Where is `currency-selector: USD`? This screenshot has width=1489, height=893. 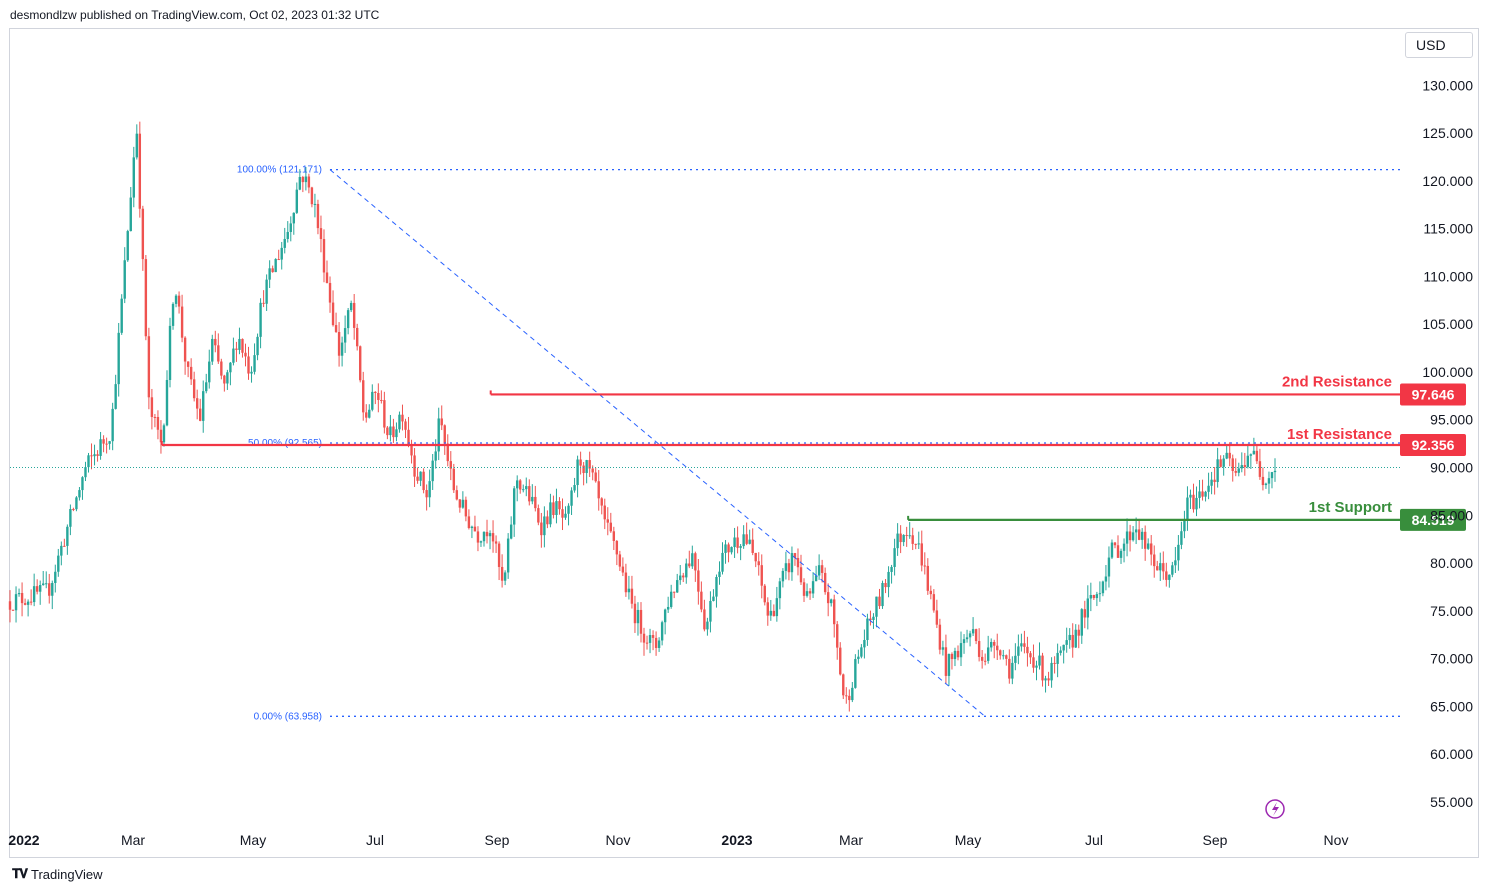
currency-selector: USD is located at coordinates (1439, 45).